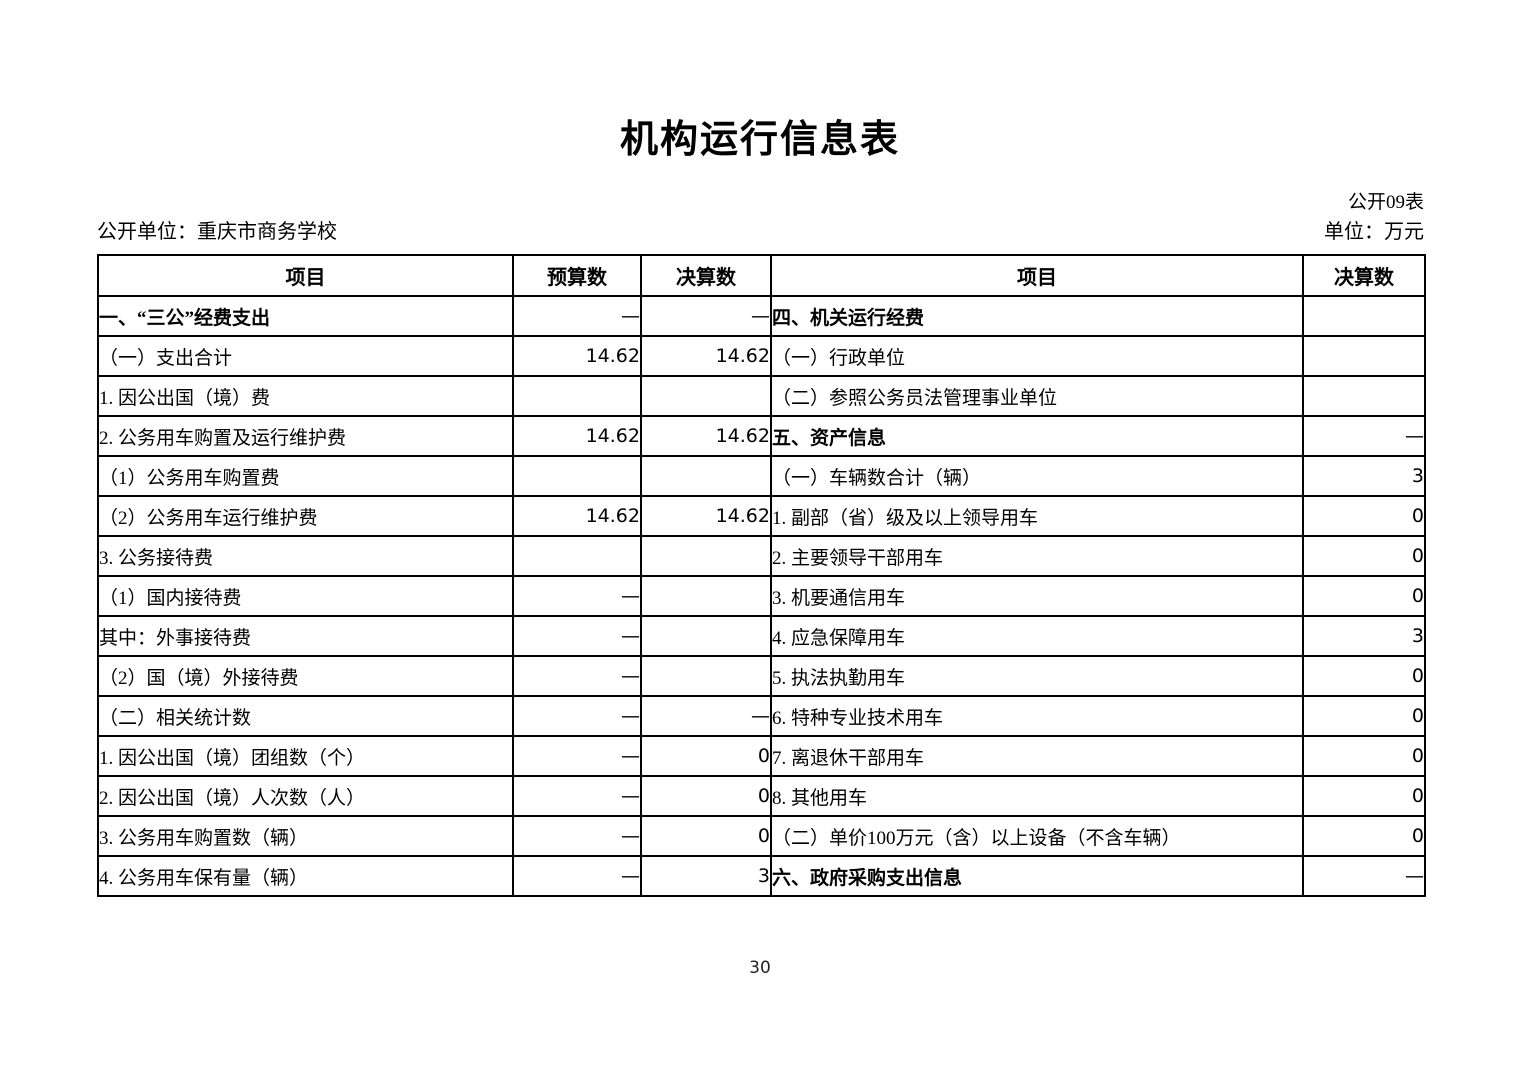 This screenshot has width=1520, height=1074. What do you see at coordinates (1037, 356) in the screenshot?
I see `right-item-cell: （一）行政单位` at bounding box center [1037, 356].